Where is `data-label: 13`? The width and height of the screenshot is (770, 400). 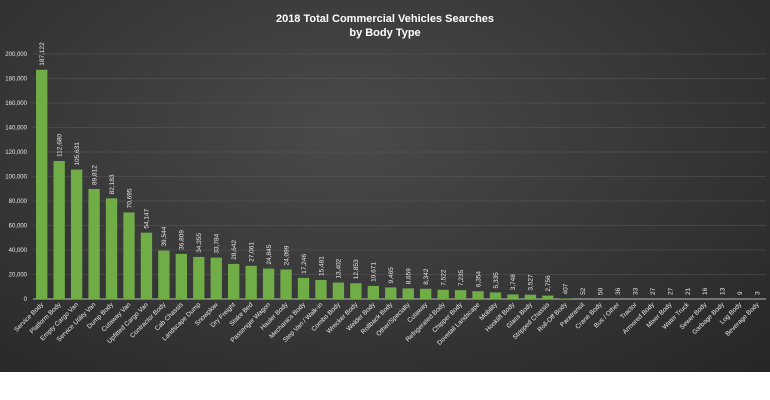
data-label: 13 is located at coordinates (723, 291).